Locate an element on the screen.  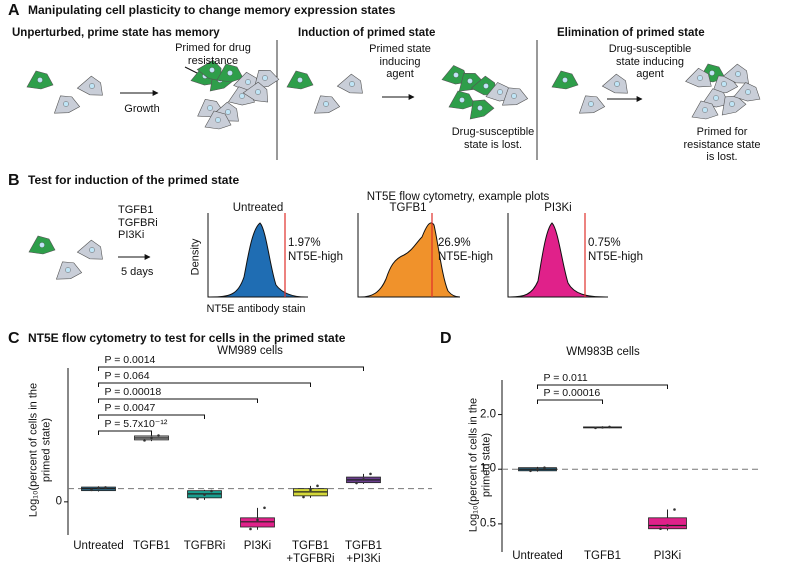
panel-letter: A is located at coordinates (14, 10).